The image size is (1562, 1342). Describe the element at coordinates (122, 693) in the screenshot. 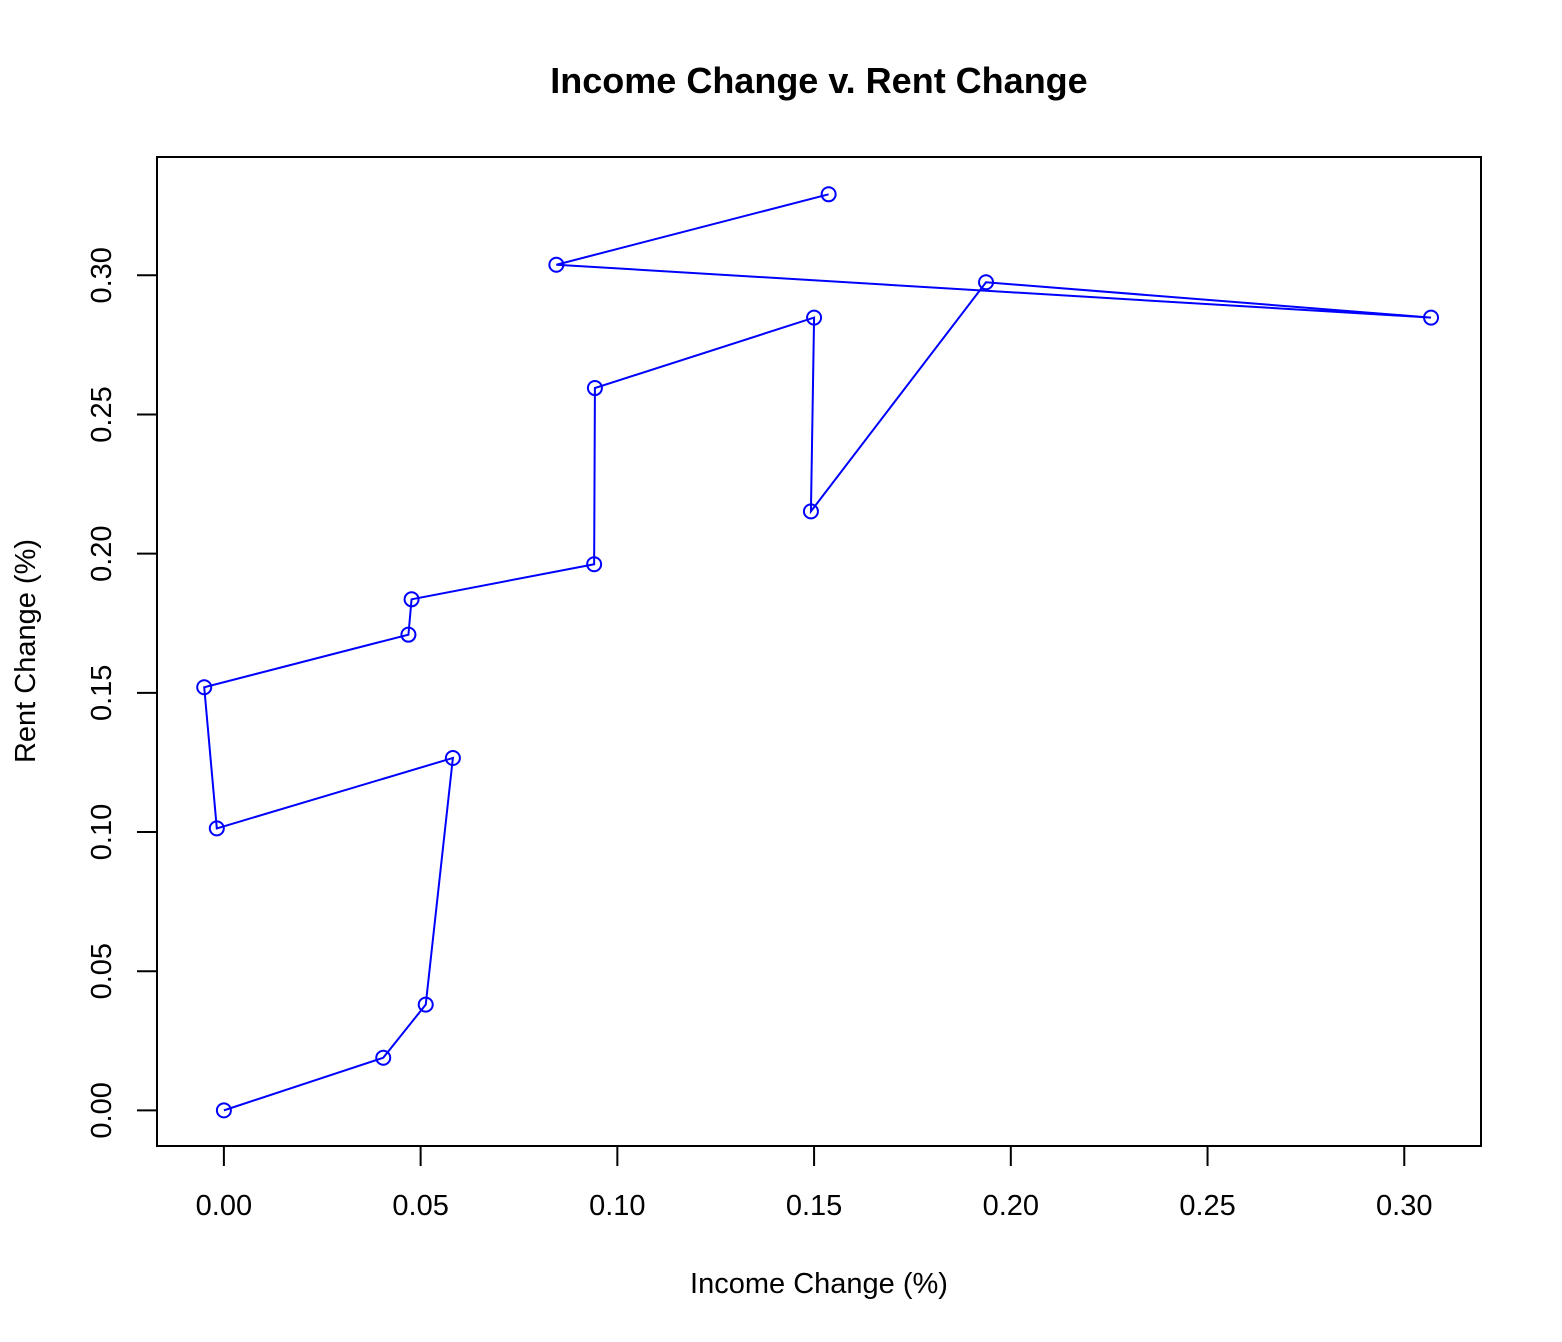

I see `y-axis: 0.00 0.05 0.10 0.15 0.20 0.25 0.30` at that location.